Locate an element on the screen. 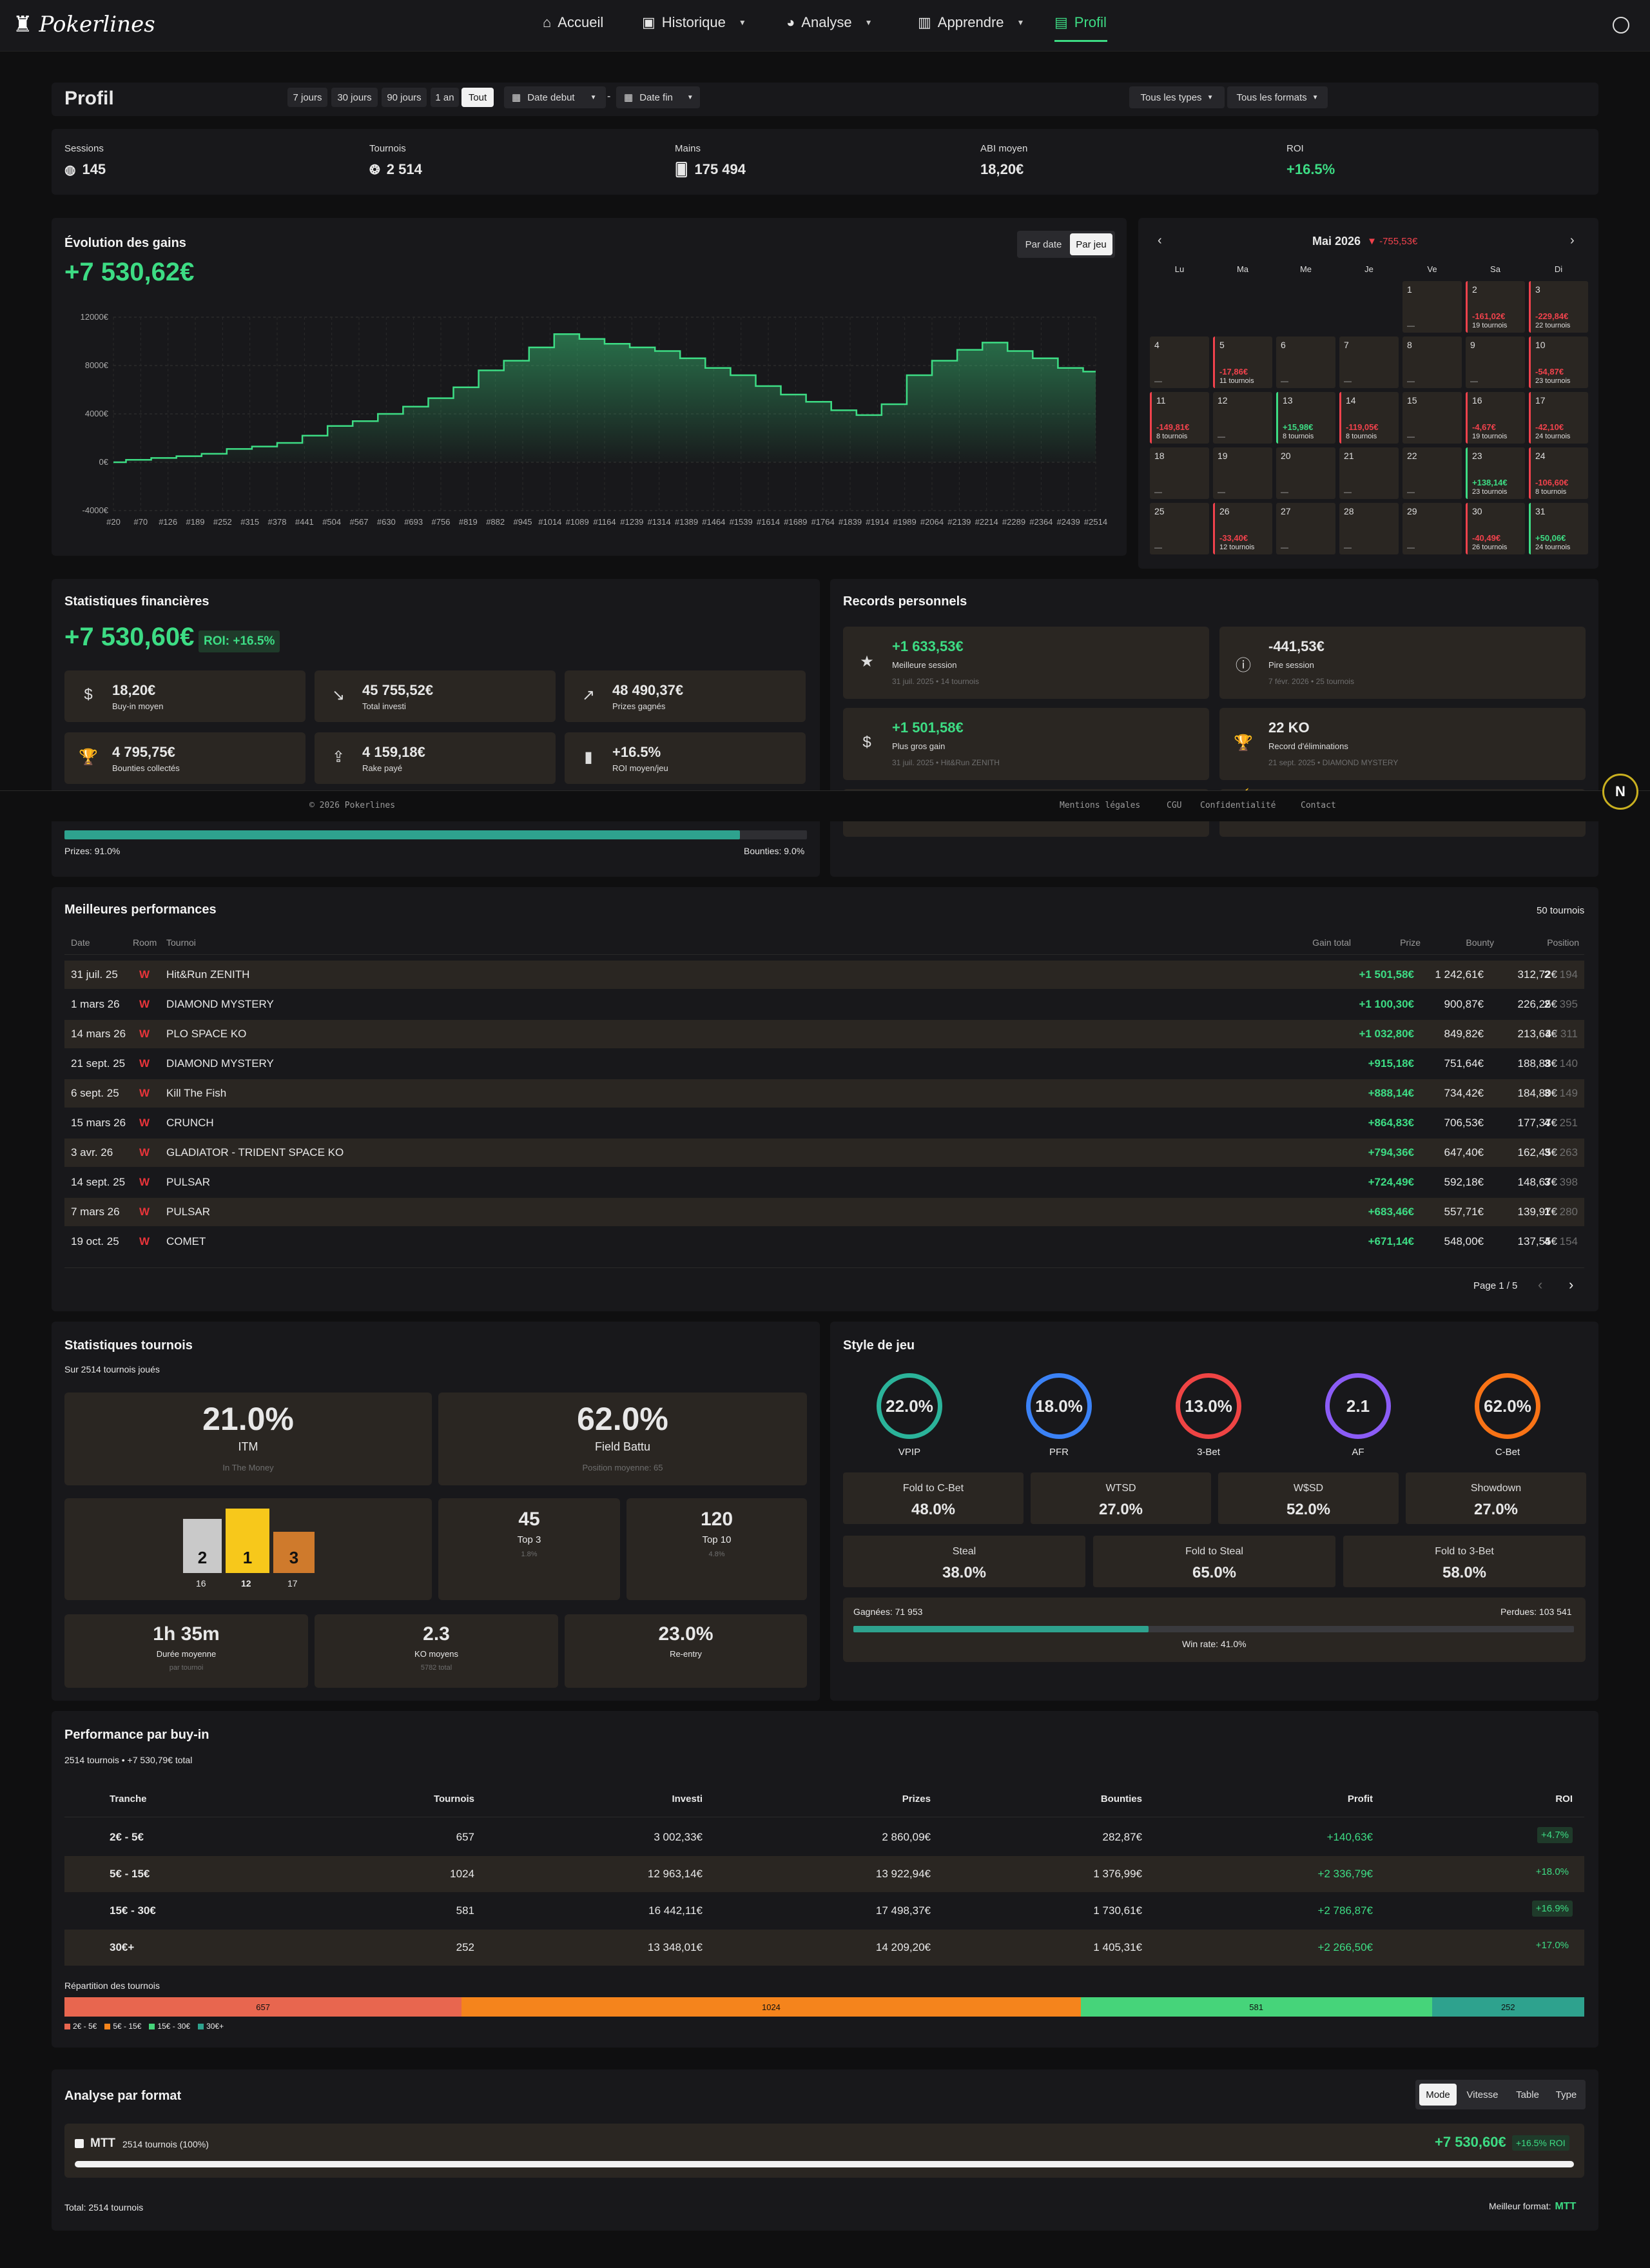 The height and width of the screenshot is (2268, 1650). calendar-day-empty: — is located at coordinates (1158, 491).